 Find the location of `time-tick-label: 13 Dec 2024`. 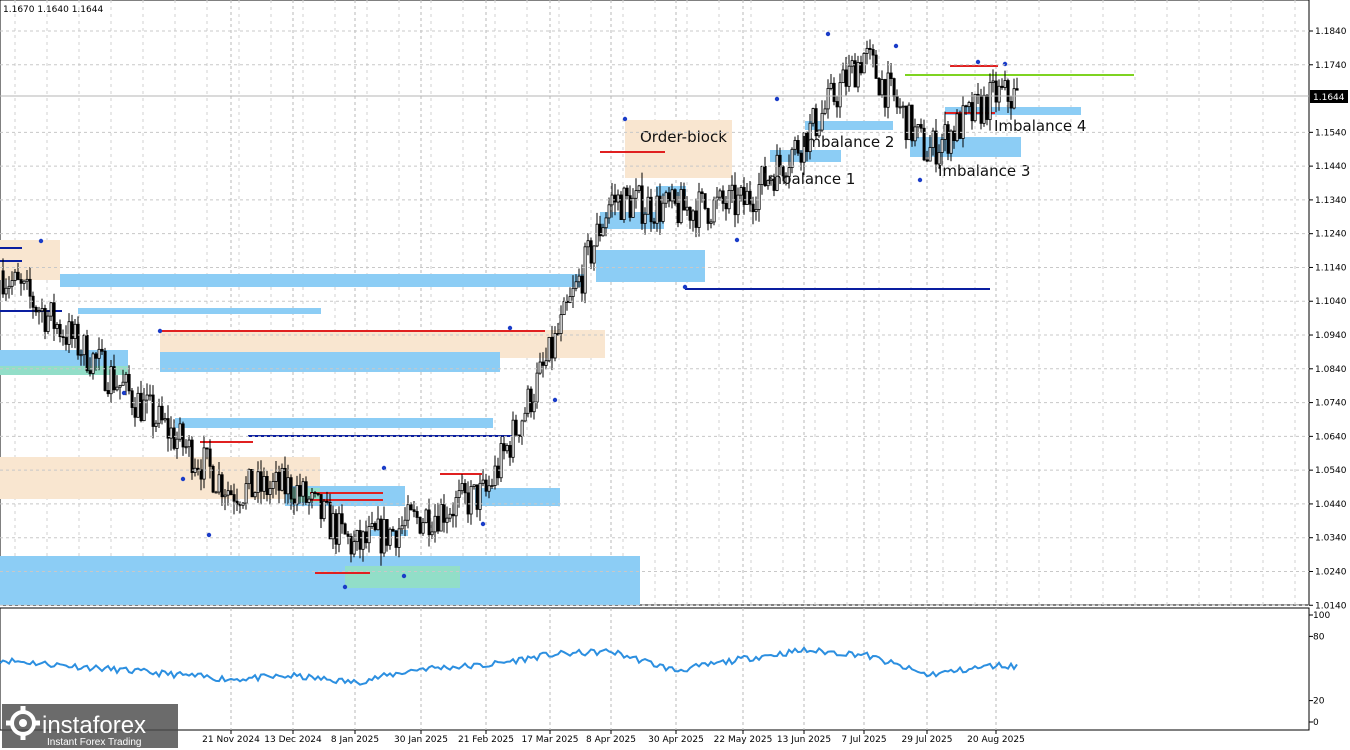

time-tick-label: 13 Dec 2024 is located at coordinates (293, 740).